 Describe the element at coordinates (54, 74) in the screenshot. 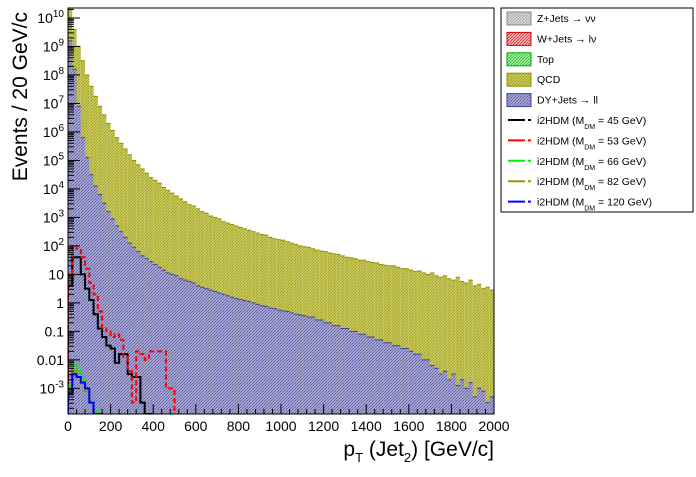

I see `y-tick-label: 10⁸` at that location.